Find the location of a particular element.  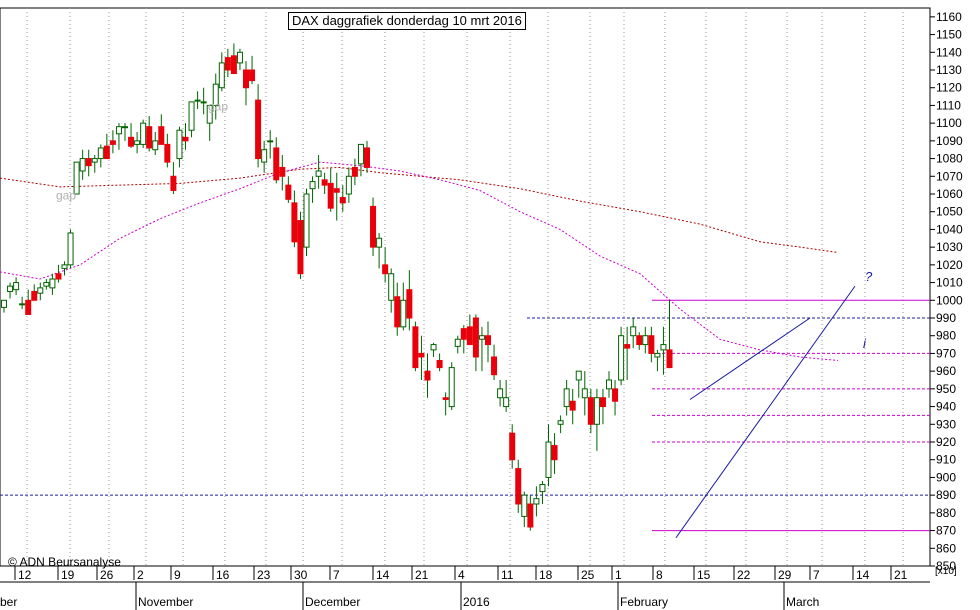

y-tick-label: 910 is located at coordinates (946, 460).